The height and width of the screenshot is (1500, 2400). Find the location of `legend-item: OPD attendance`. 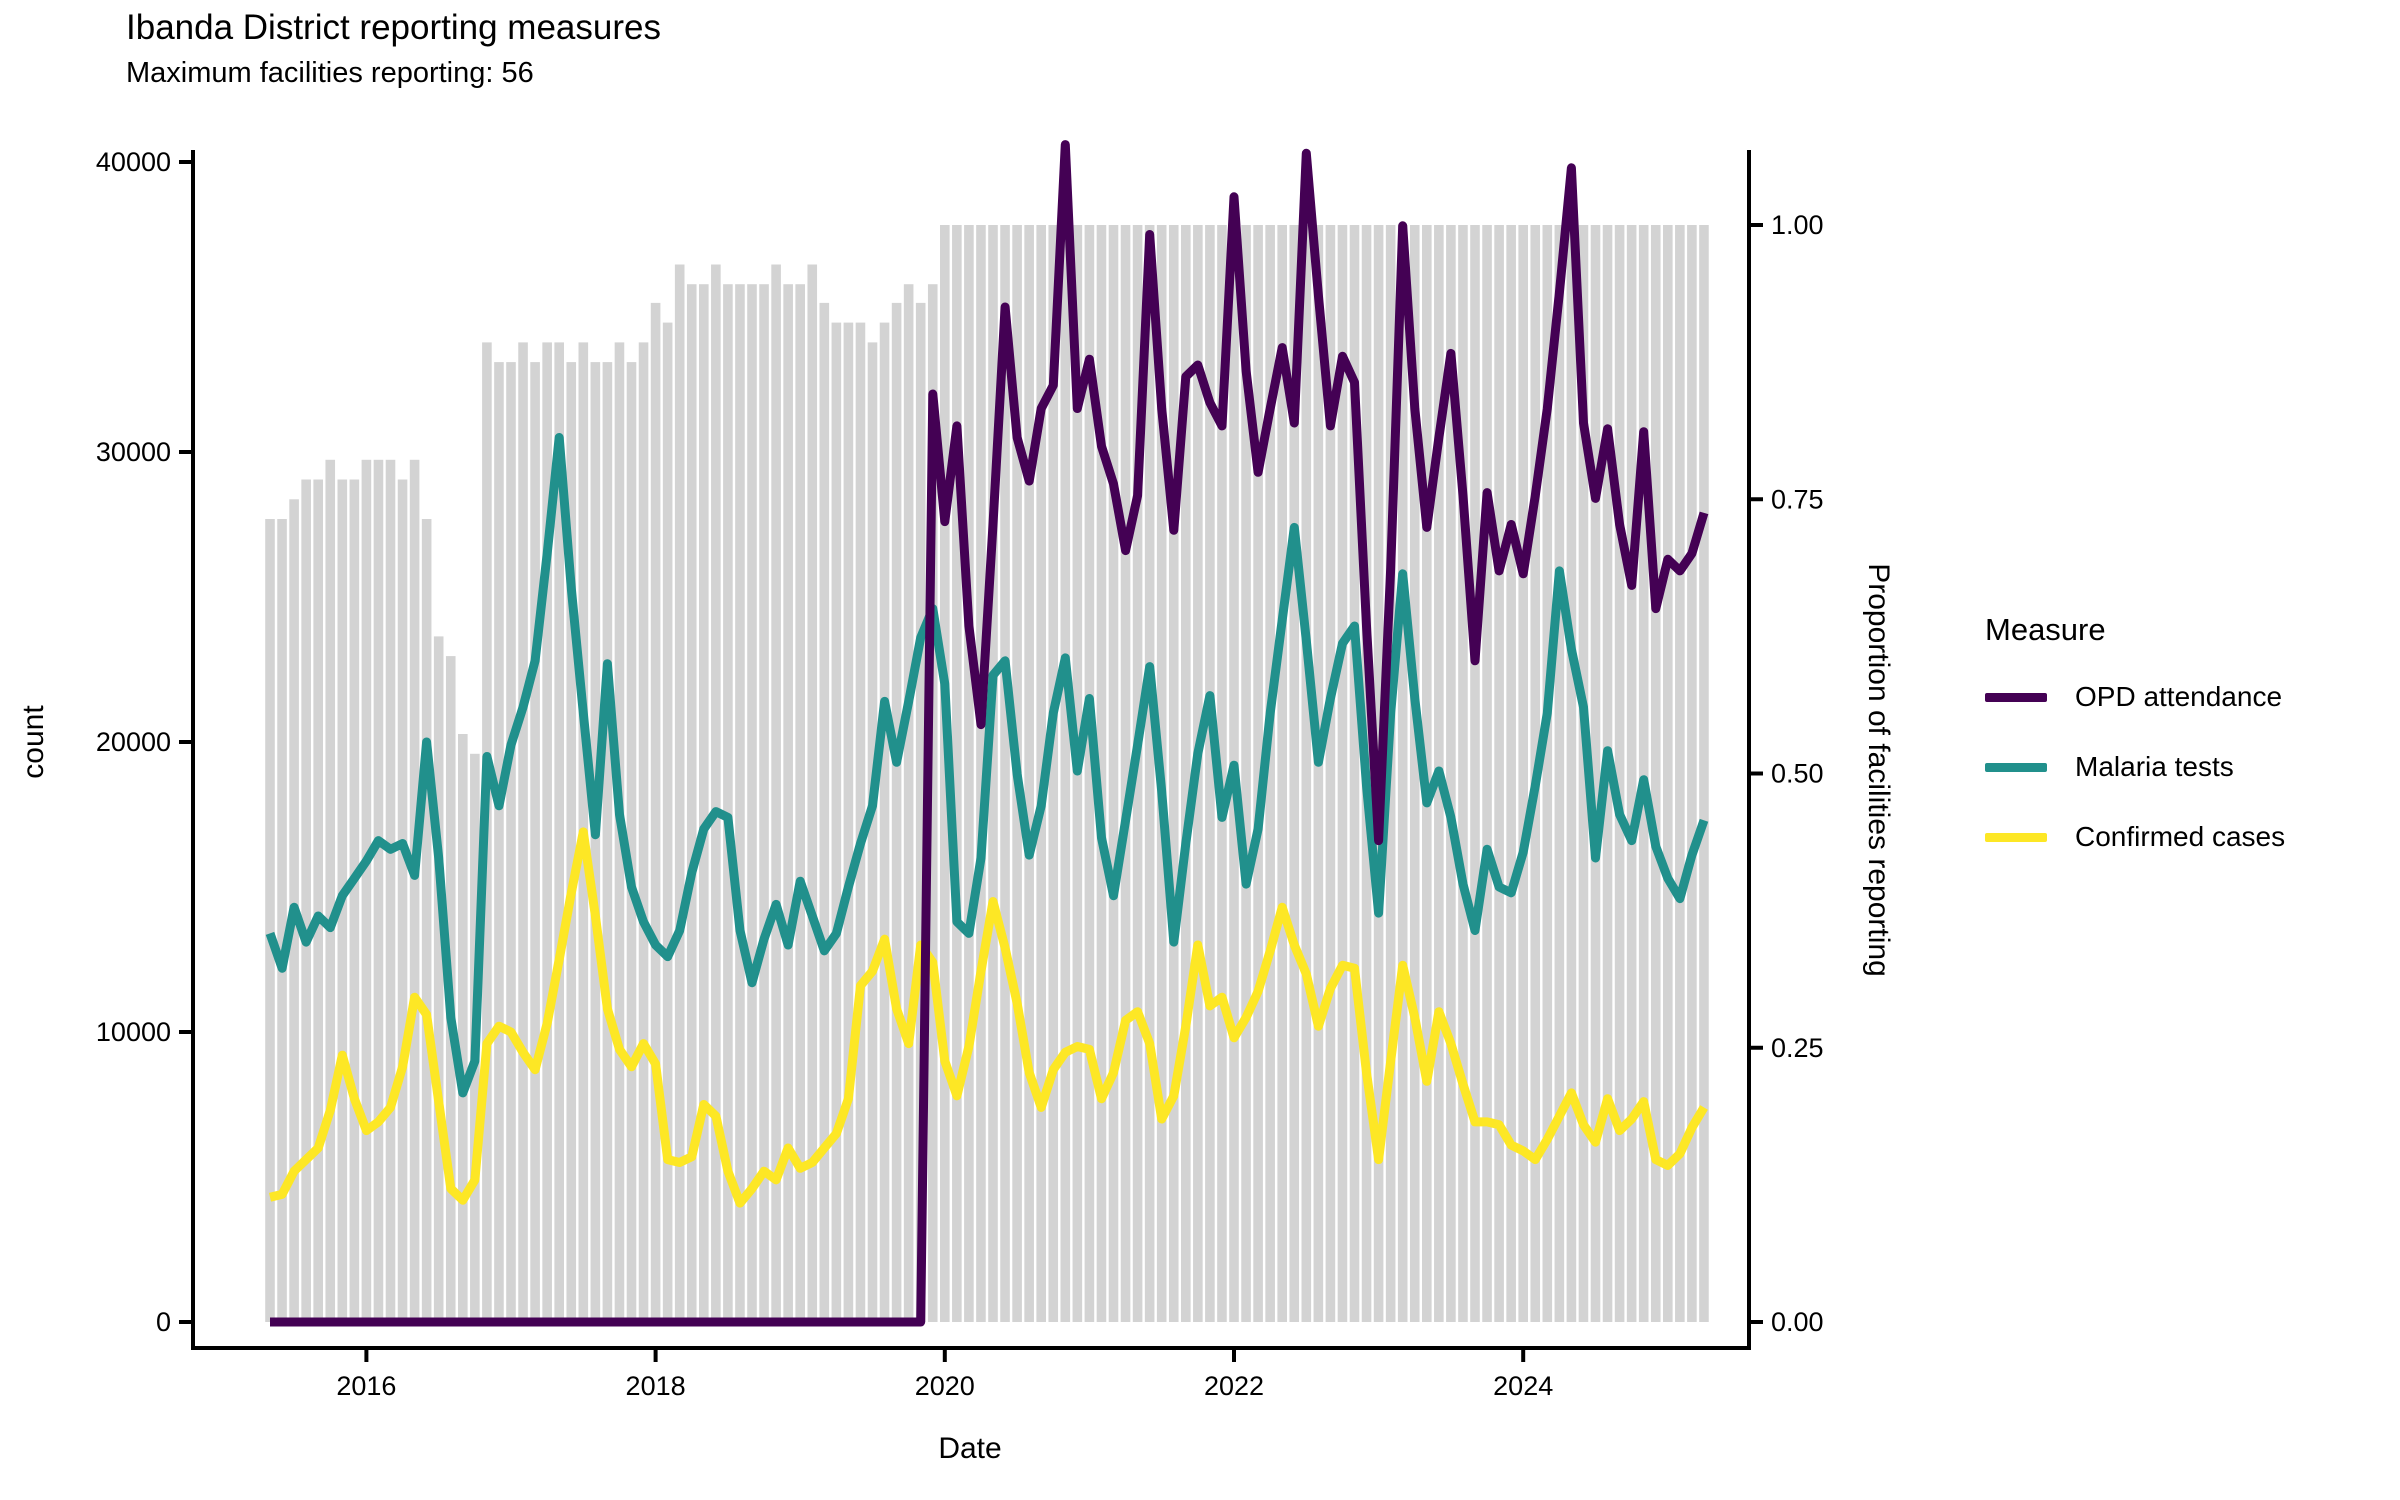

legend-item: OPD attendance is located at coordinates (2135, 697).